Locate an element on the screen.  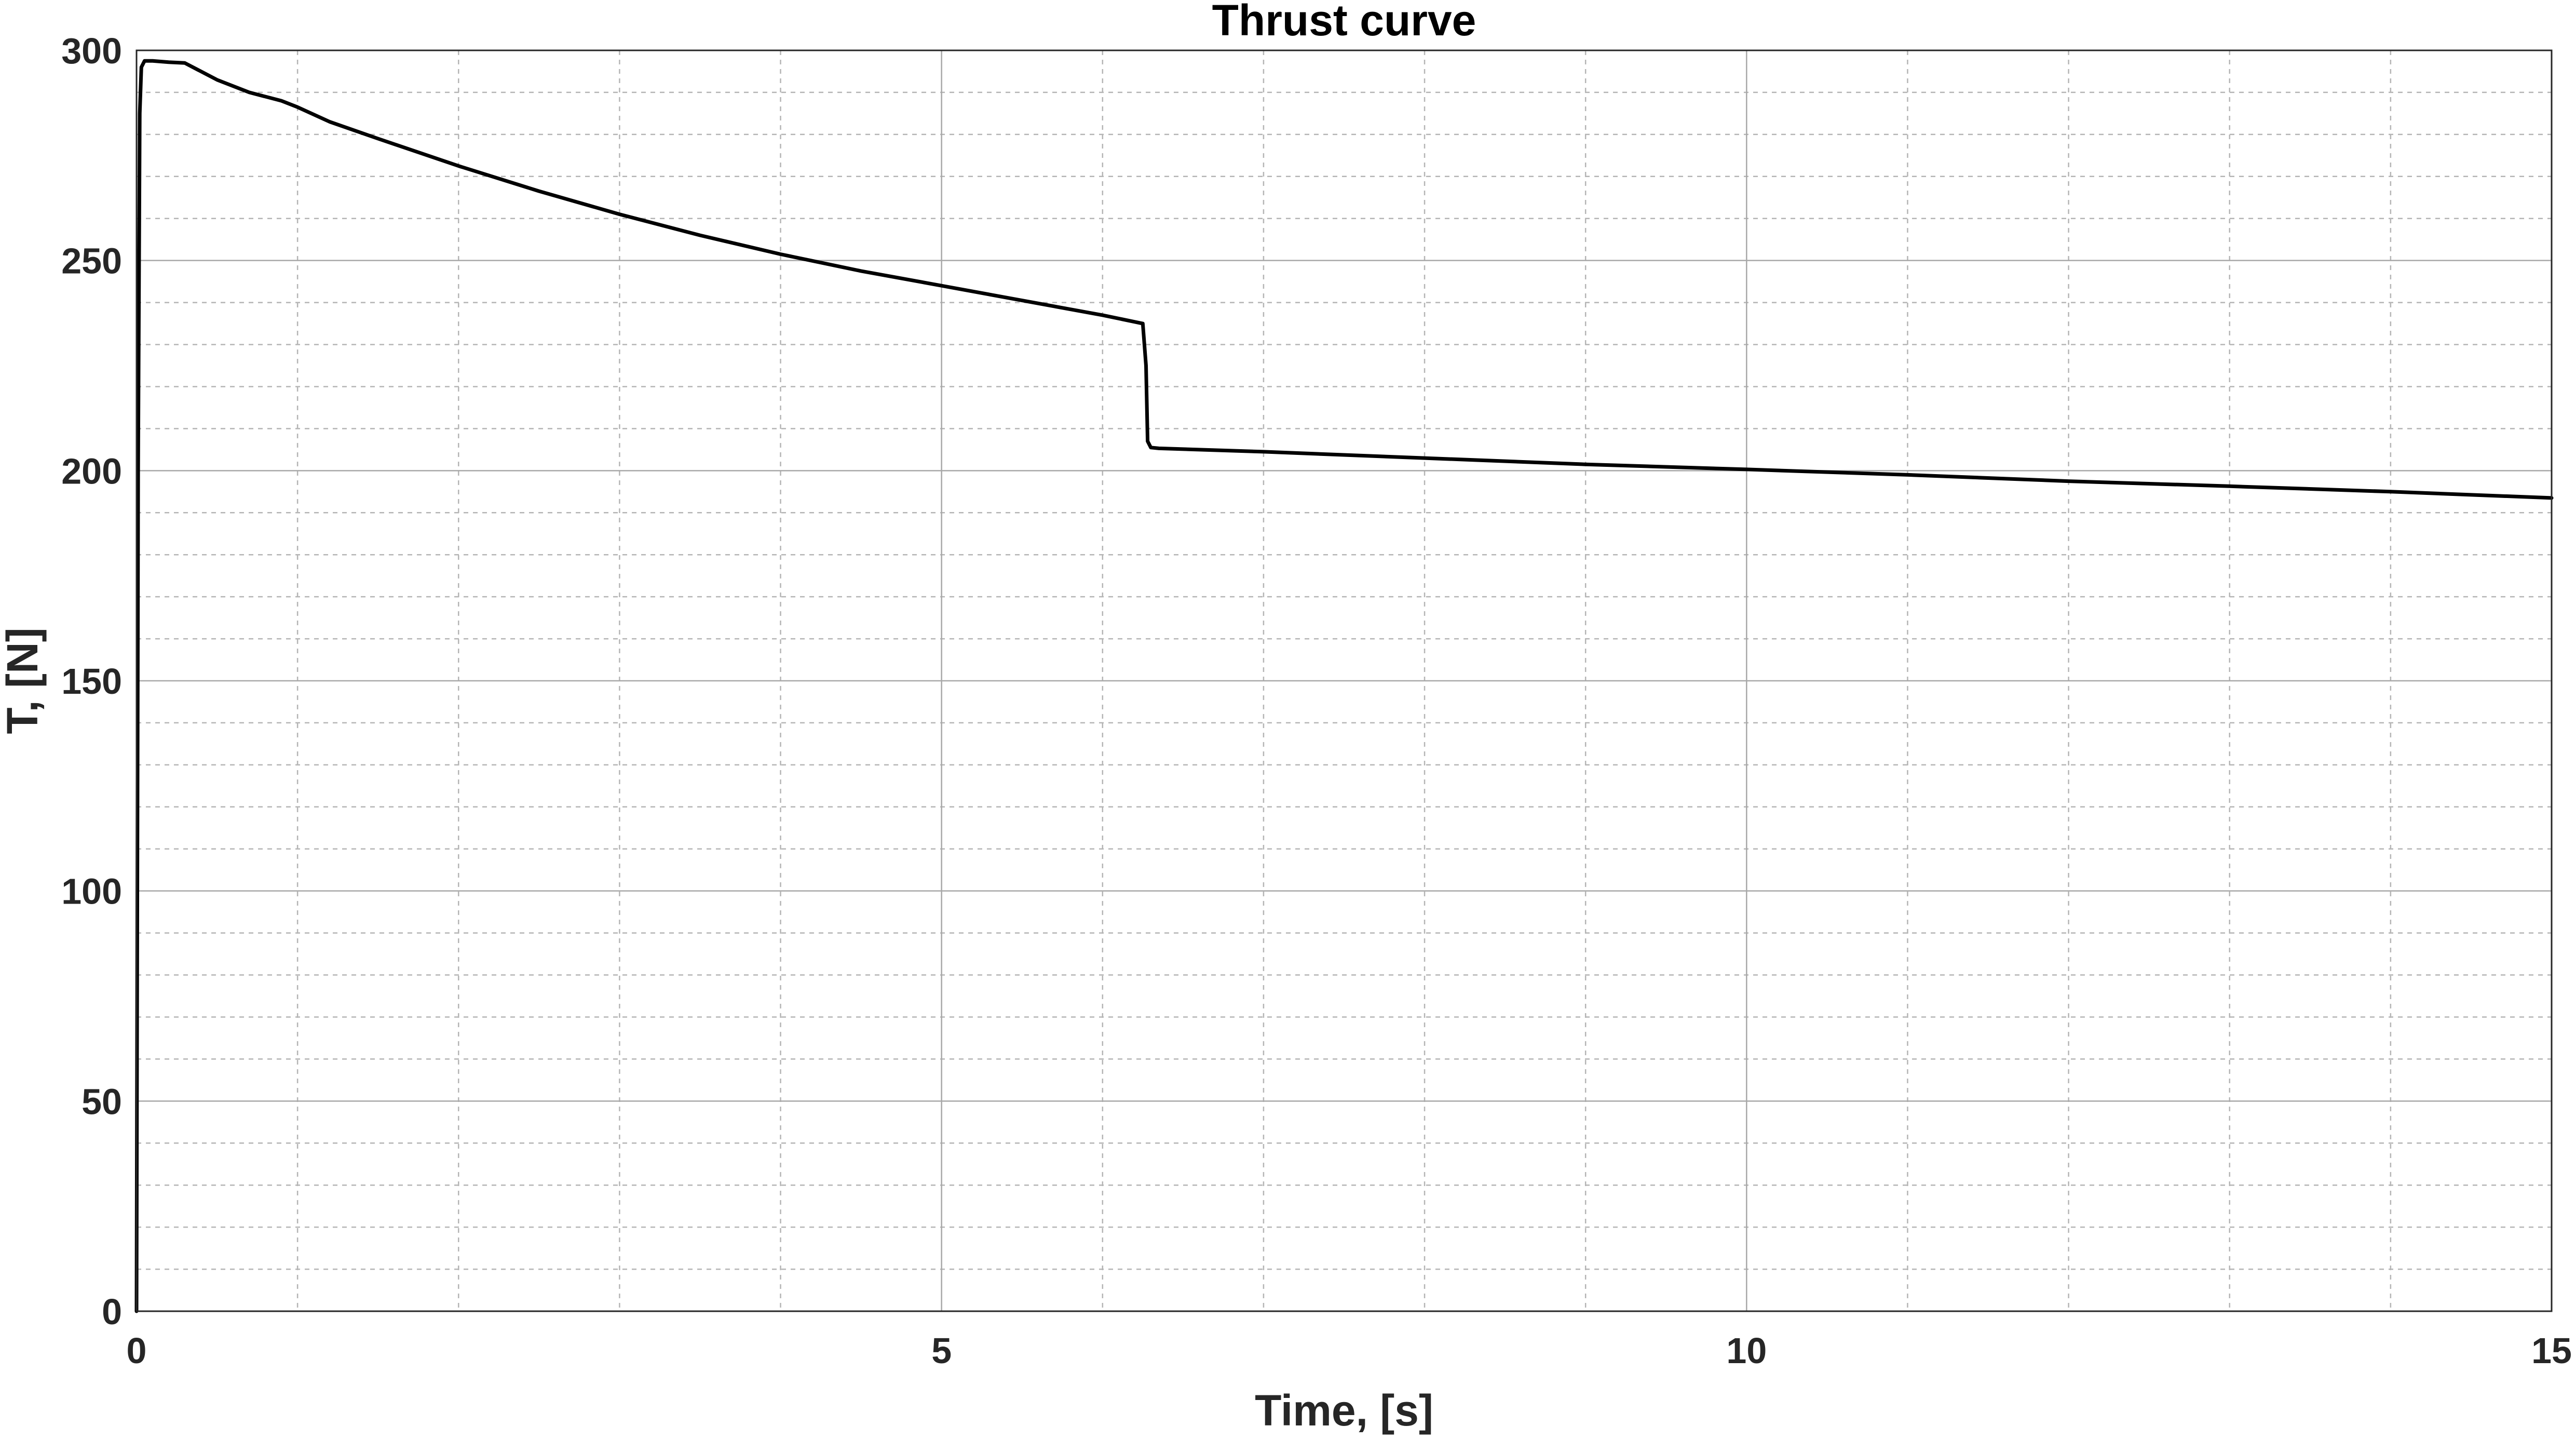
x-tick-label: 10 is located at coordinates (1746, 1350).